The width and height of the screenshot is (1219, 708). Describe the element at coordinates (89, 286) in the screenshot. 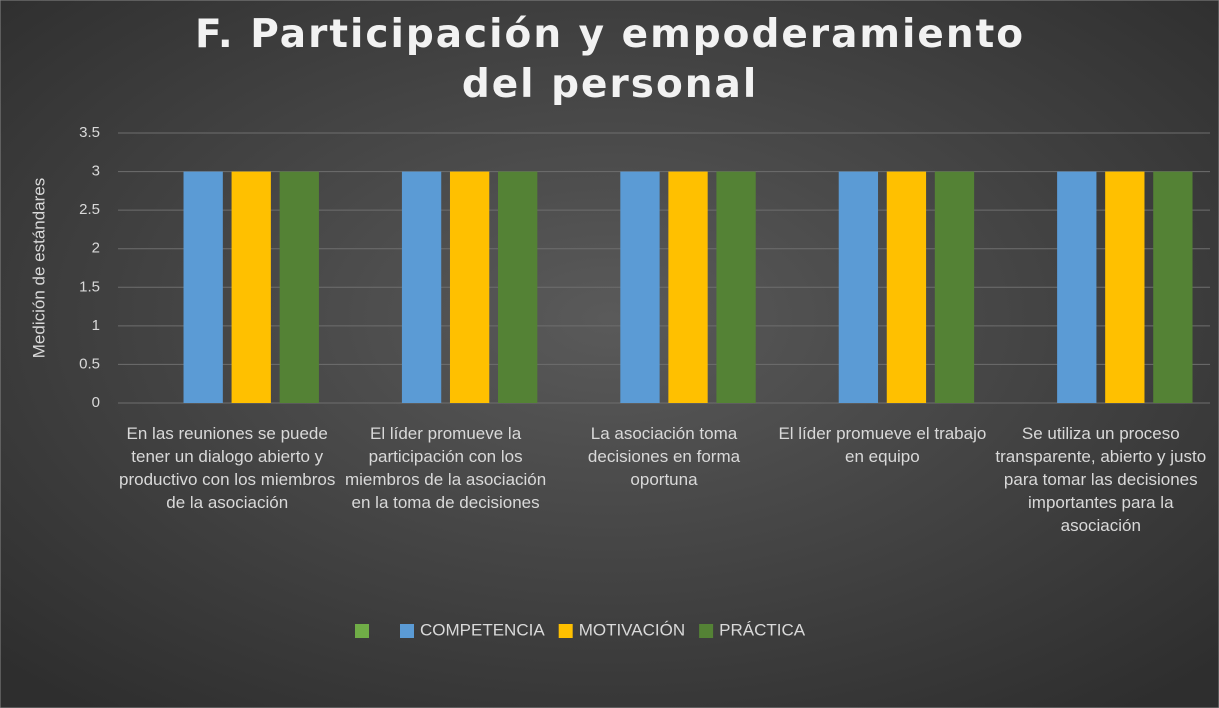

I see `y-tick-label: 1.5` at that location.